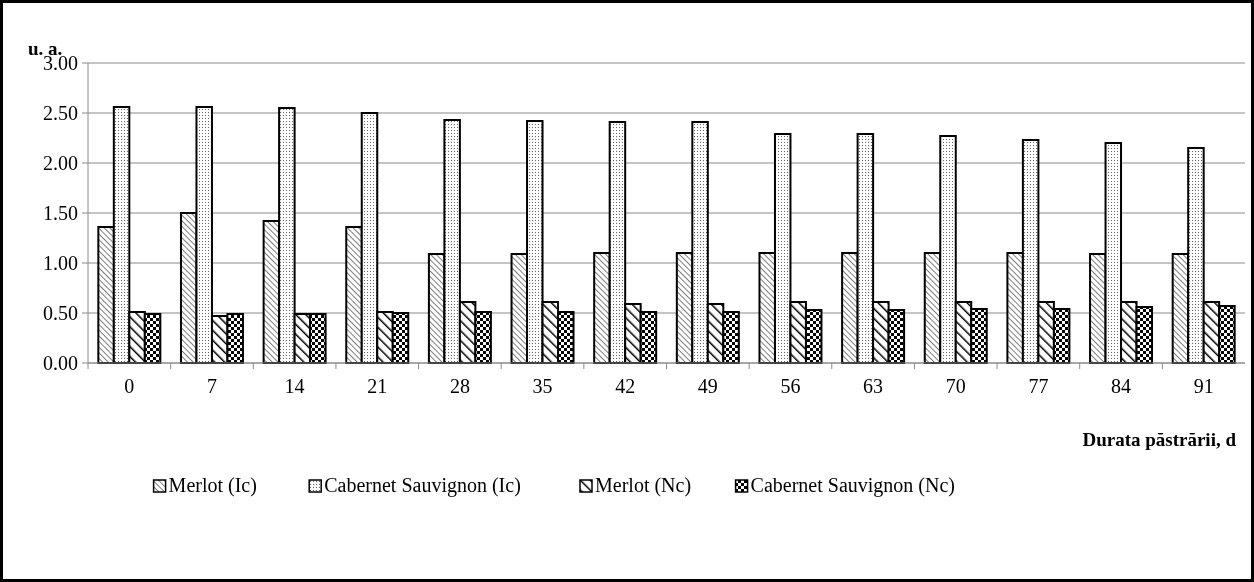  I want to click on x-tick-label: 21, so click(377, 386).